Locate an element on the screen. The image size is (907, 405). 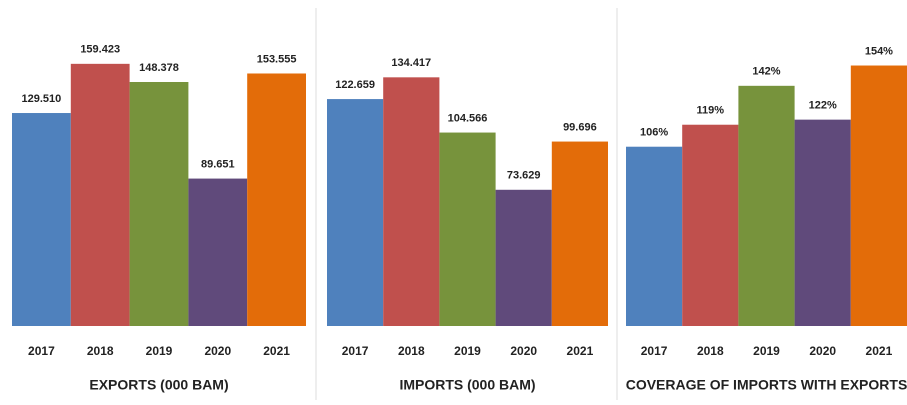
chart-title: IMPORTS (000 BAM) is located at coordinates (467, 385).